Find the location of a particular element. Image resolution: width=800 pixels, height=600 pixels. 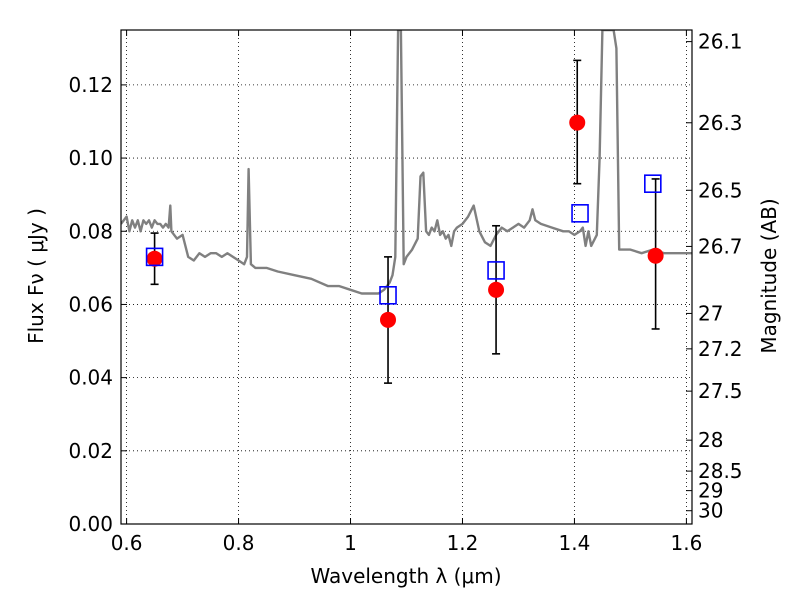

y-tick-label: 0.00 is located at coordinates (90, 524).